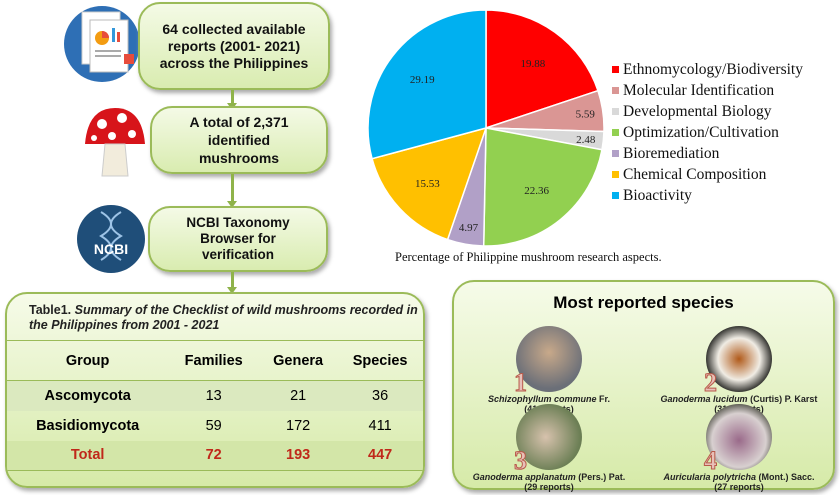 The image size is (840, 495). What do you see at coordinates (524, 477) in the screenshot?
I see `species-name: Ganoderma applanatum` at bounding box center [524, 477].